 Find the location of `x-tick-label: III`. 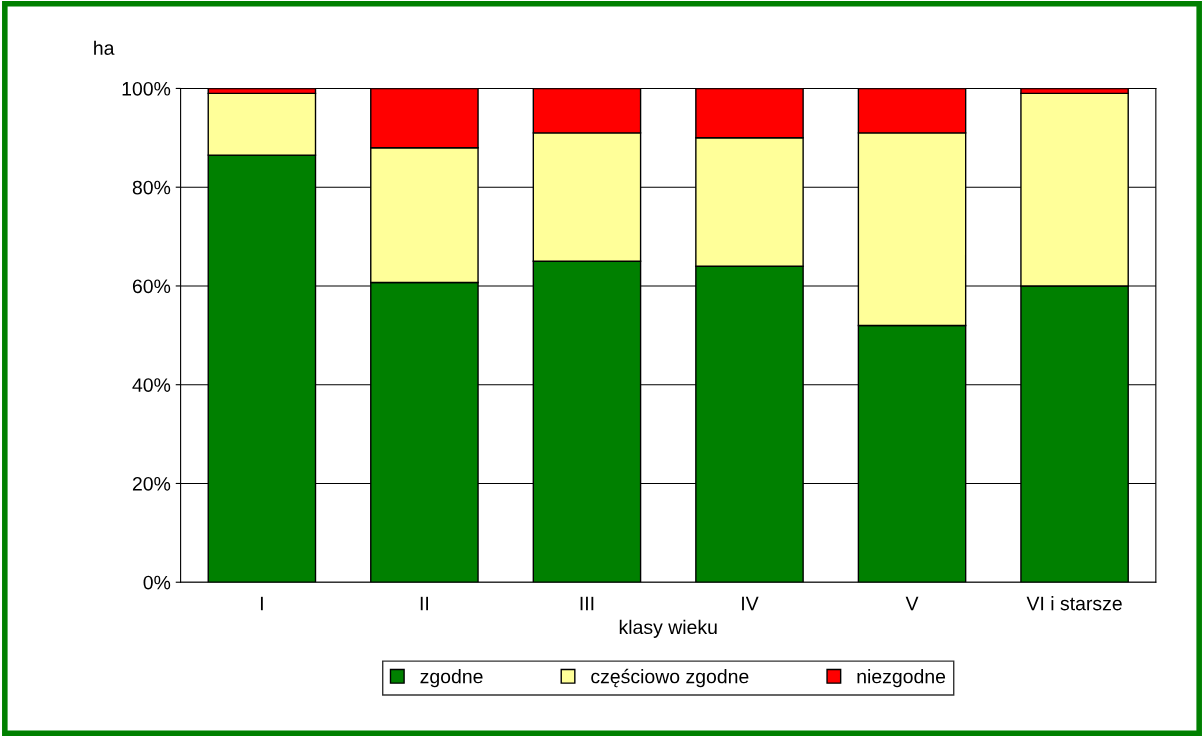

x-tick-label: III is located at coordinates (587, 603).